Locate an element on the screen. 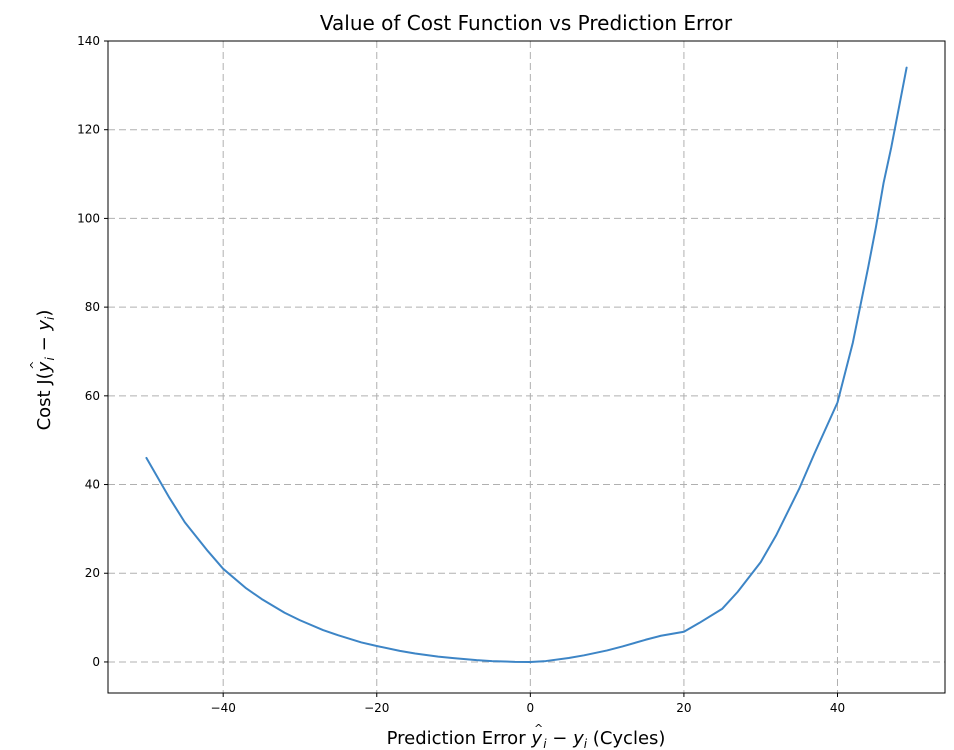 Image resolution: width=954 pixels, height=750 pixels. y-tick-label: 100 is located at coordinates (88, 218).